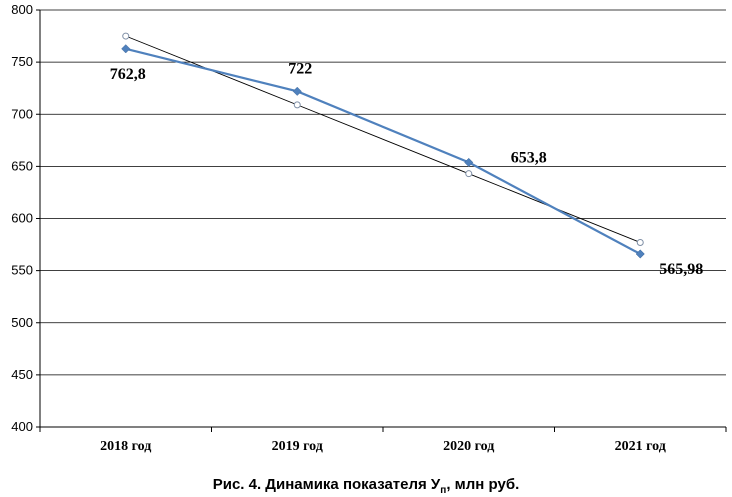 The image size is (732, 497). What do you see at coordinates (22, 218) in the screenshot?
I see `y-tick-label: 600` at bounding box center [22, 218].